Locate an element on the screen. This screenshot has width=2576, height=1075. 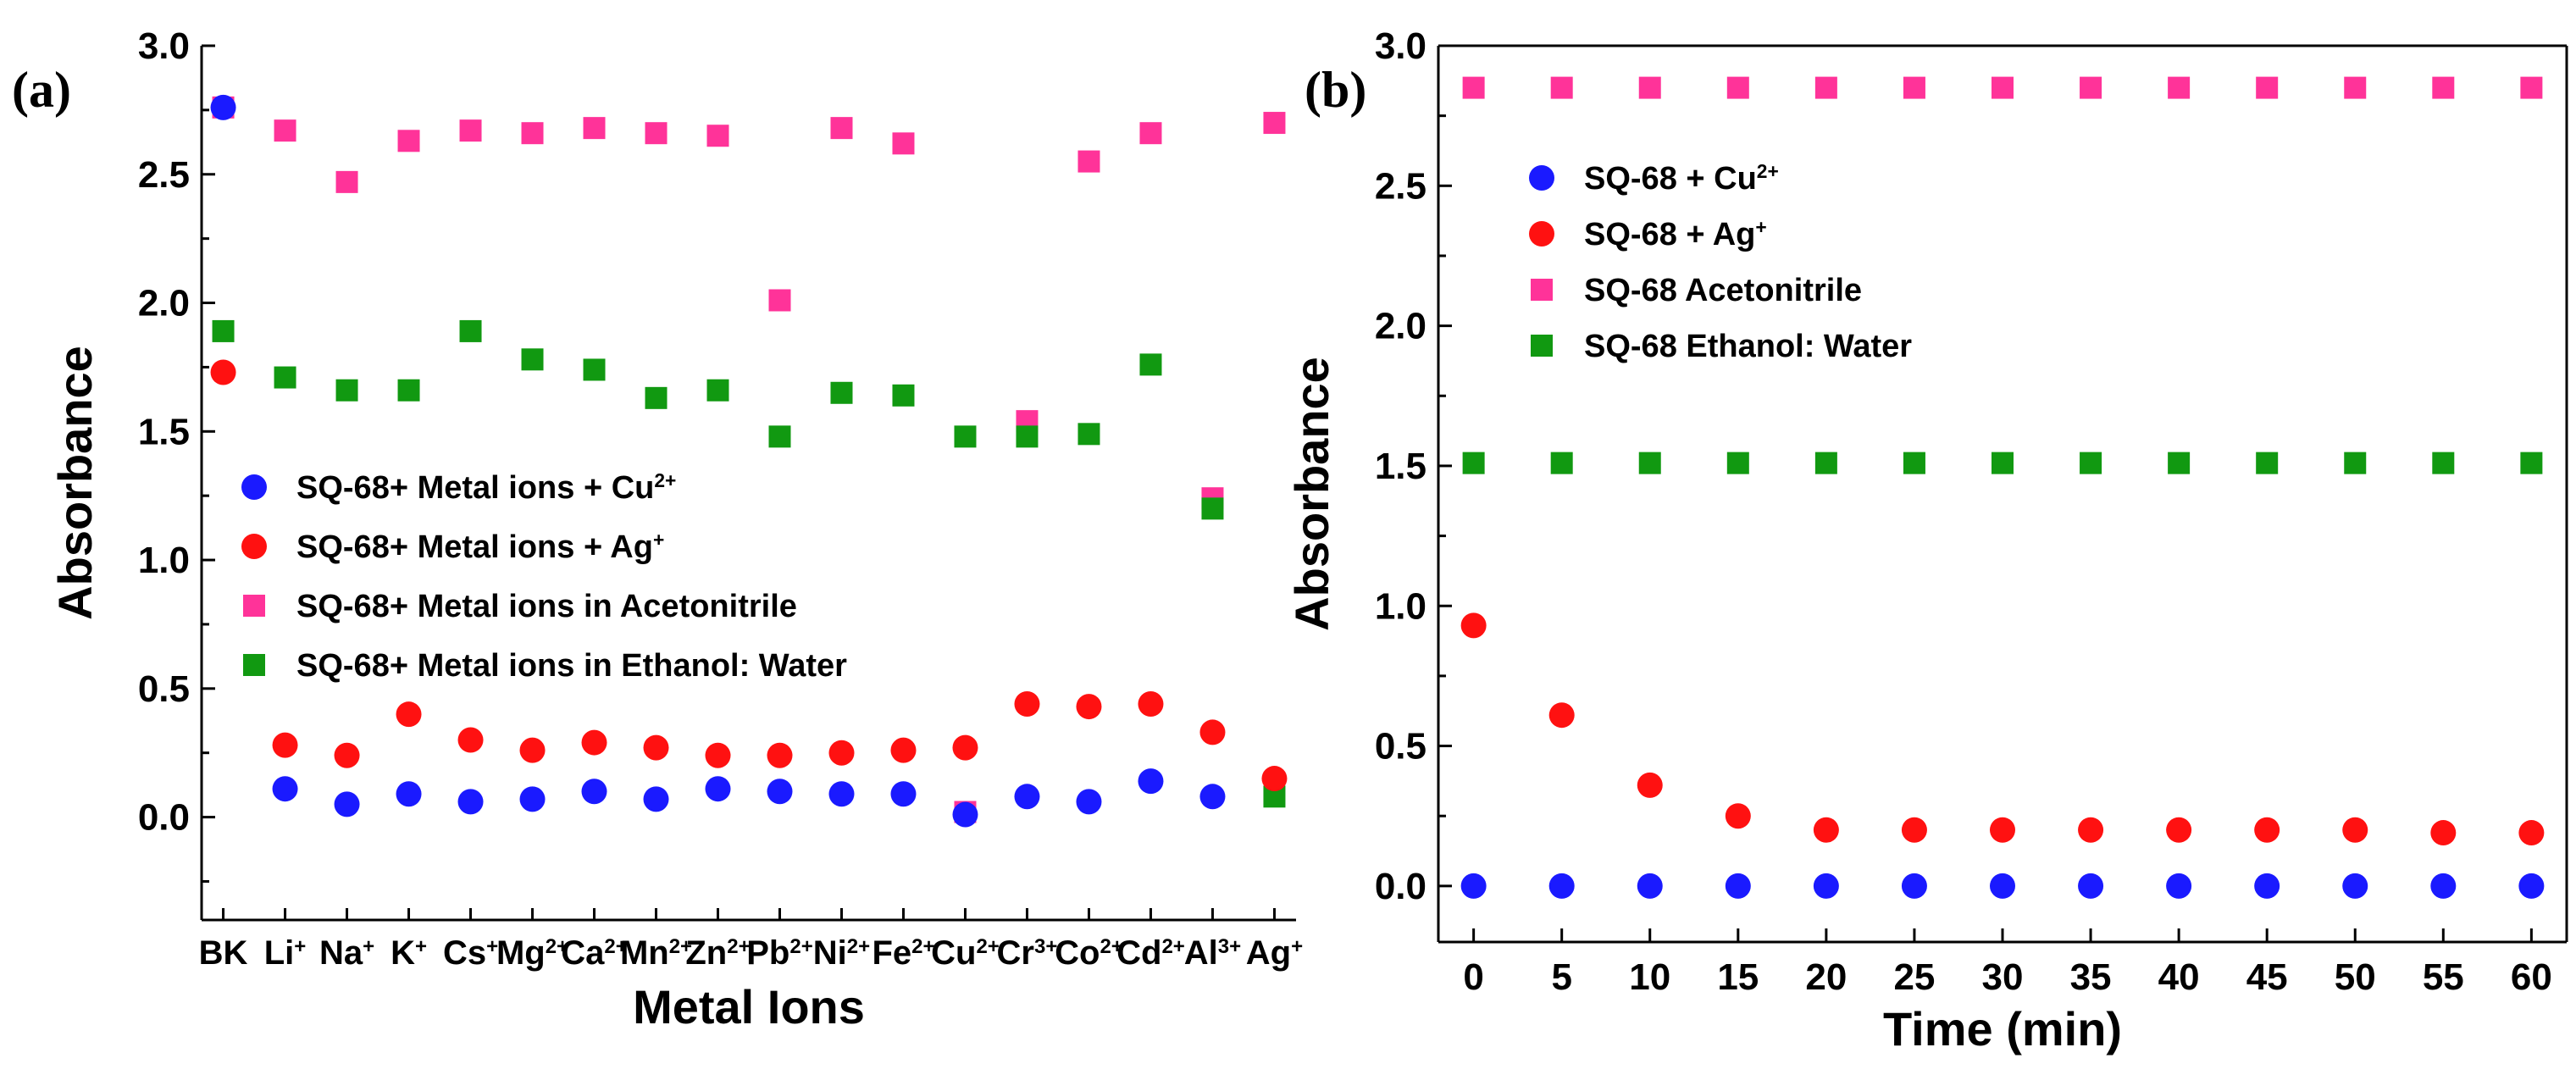
x-tick-label: 20 is located at coordinates (1826, 977).